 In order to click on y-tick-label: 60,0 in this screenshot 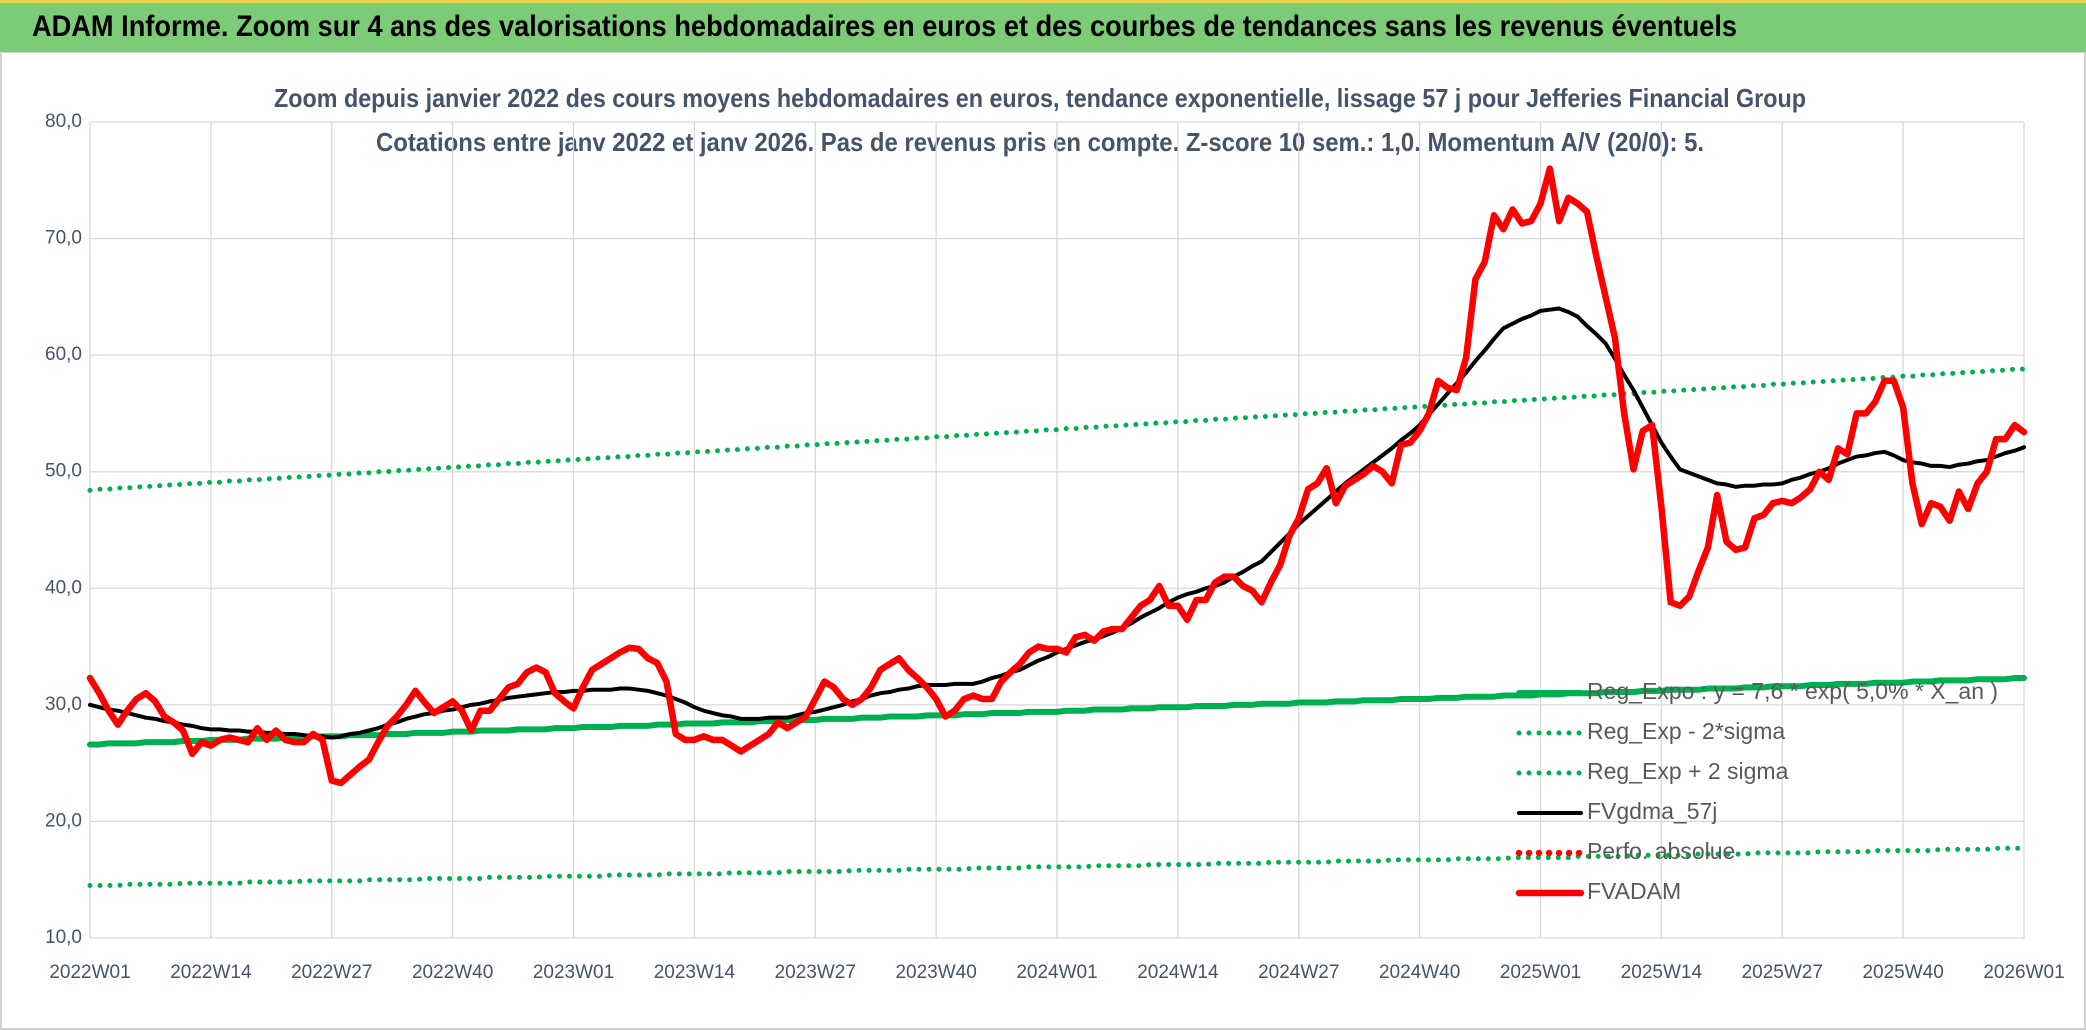, I will do `click(63, 354)`.